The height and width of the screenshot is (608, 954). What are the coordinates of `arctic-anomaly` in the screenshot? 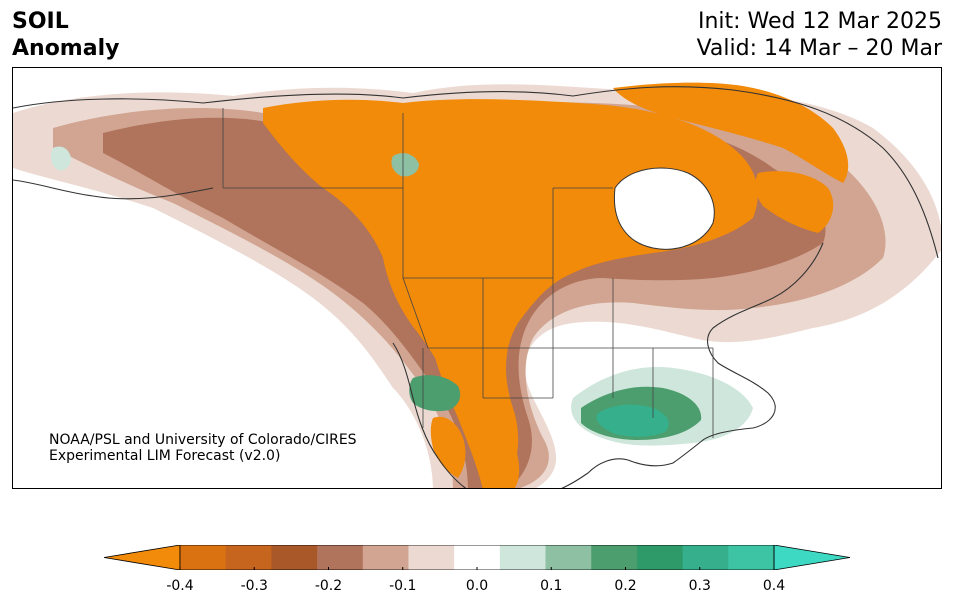 It's located at (731, 132).